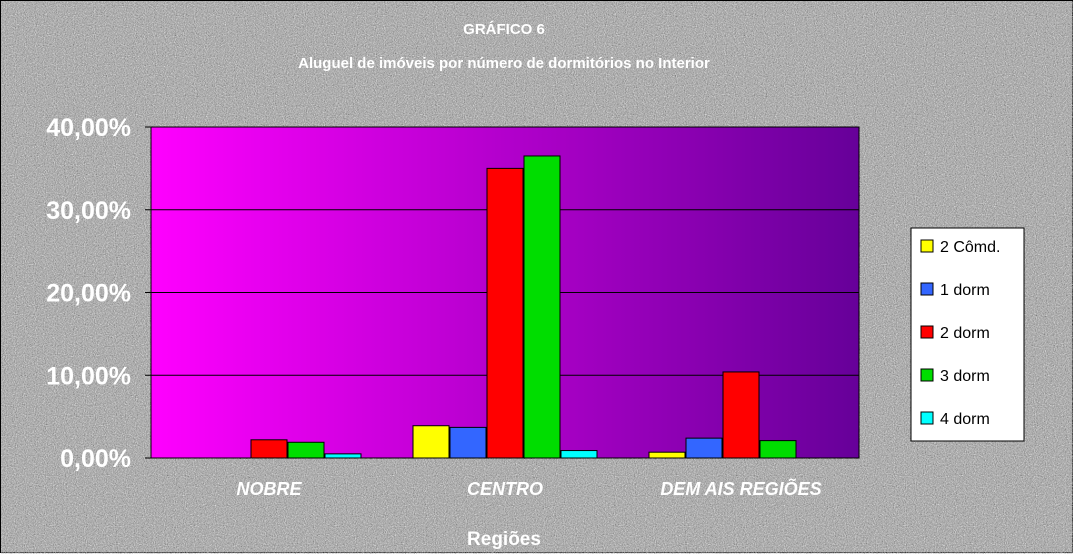  I want to click on legend-label: 2 dorm, so click(965, 333).